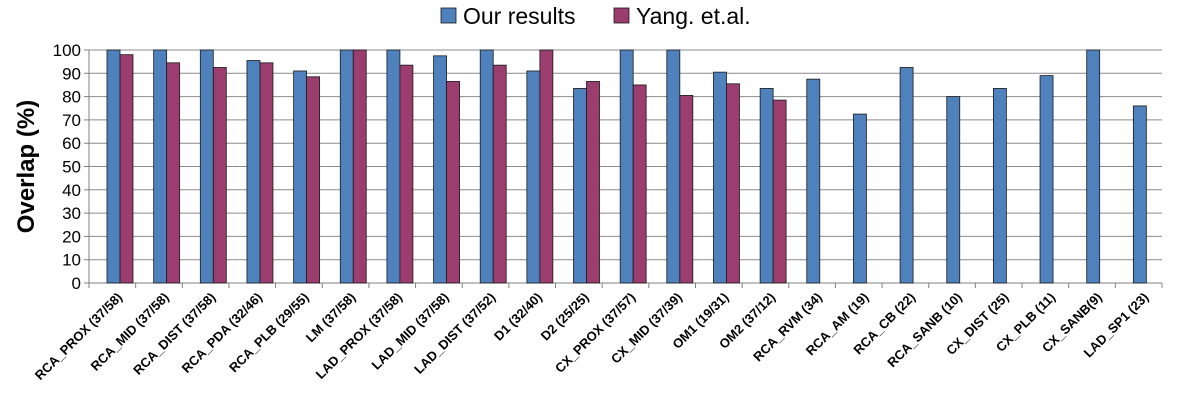  Describe the element at coordinates (71, 97) in the screenshot. I see `y-tick-label: 80` at that location.